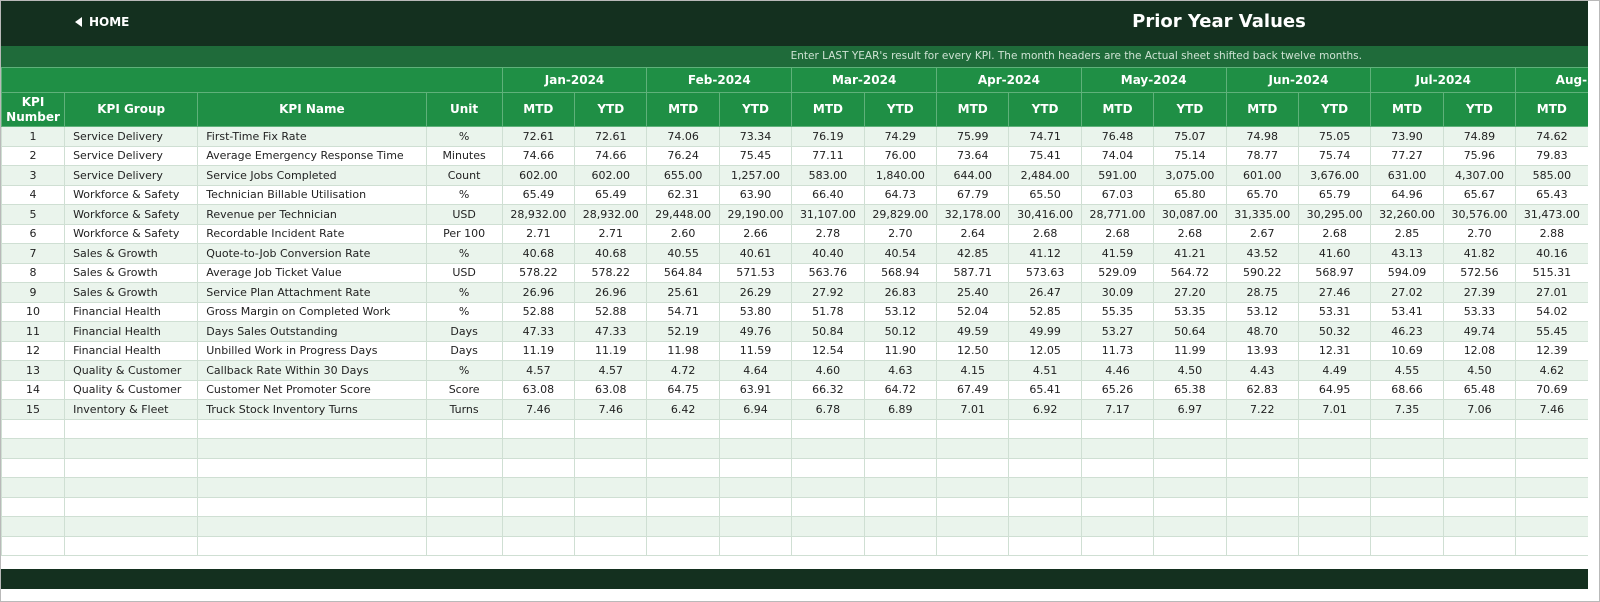  Describe the element at coordinates (1298, 80) in the screenshot. I see `month-header: Jun-2024` at that location.